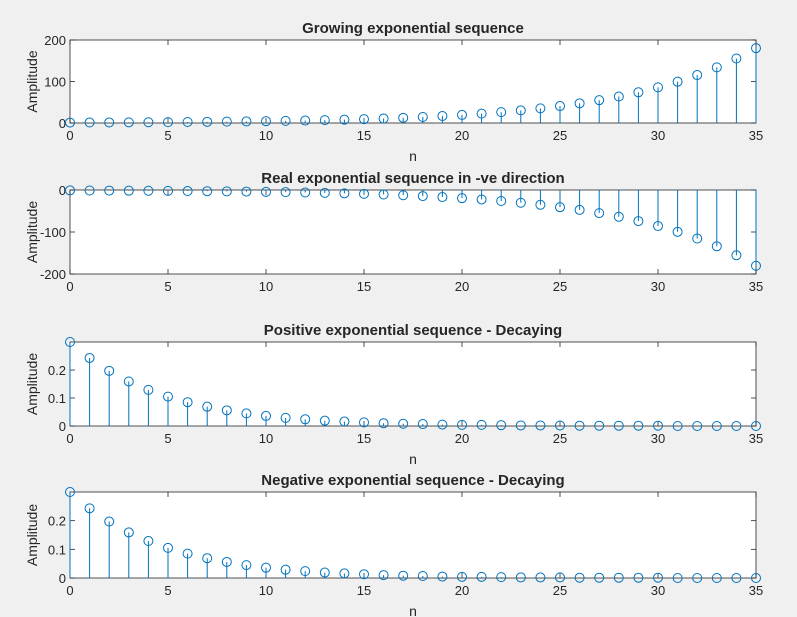 The width and height of the screenshot is (797, 617). What do you see at coordinates (413, 81) in the screenshot?
I see `axes-box` at bounding box center [413, 81].